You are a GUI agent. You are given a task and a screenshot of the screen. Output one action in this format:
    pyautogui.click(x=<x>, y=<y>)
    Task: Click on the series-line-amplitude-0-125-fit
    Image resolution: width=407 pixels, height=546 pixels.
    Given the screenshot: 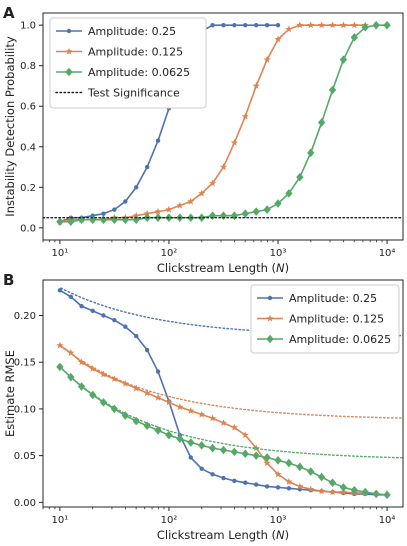 What is the action you would take?
    pyautogui.click(x=231, y=382)
    